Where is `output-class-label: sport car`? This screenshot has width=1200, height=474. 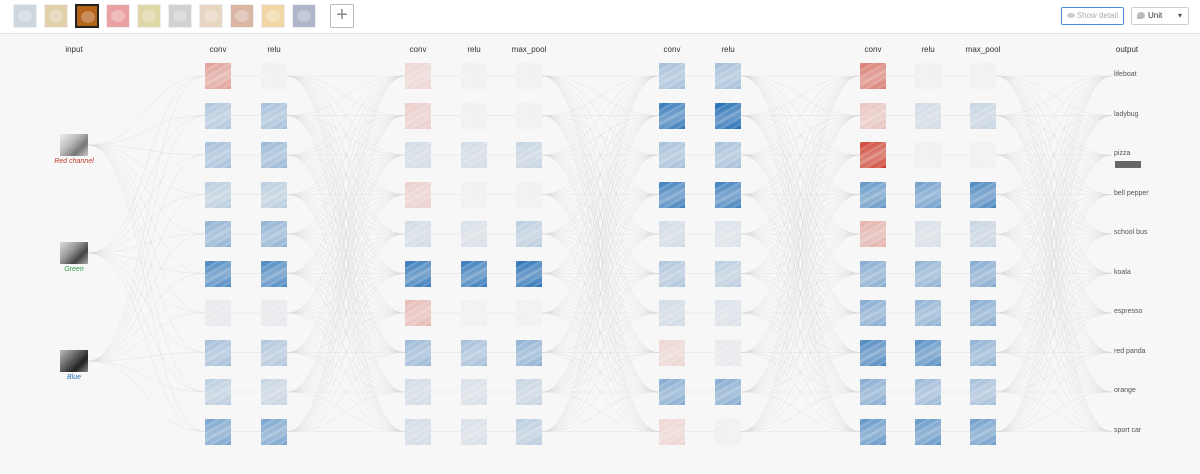 output-class-label: sport car is located at coordinates (1128, 430).